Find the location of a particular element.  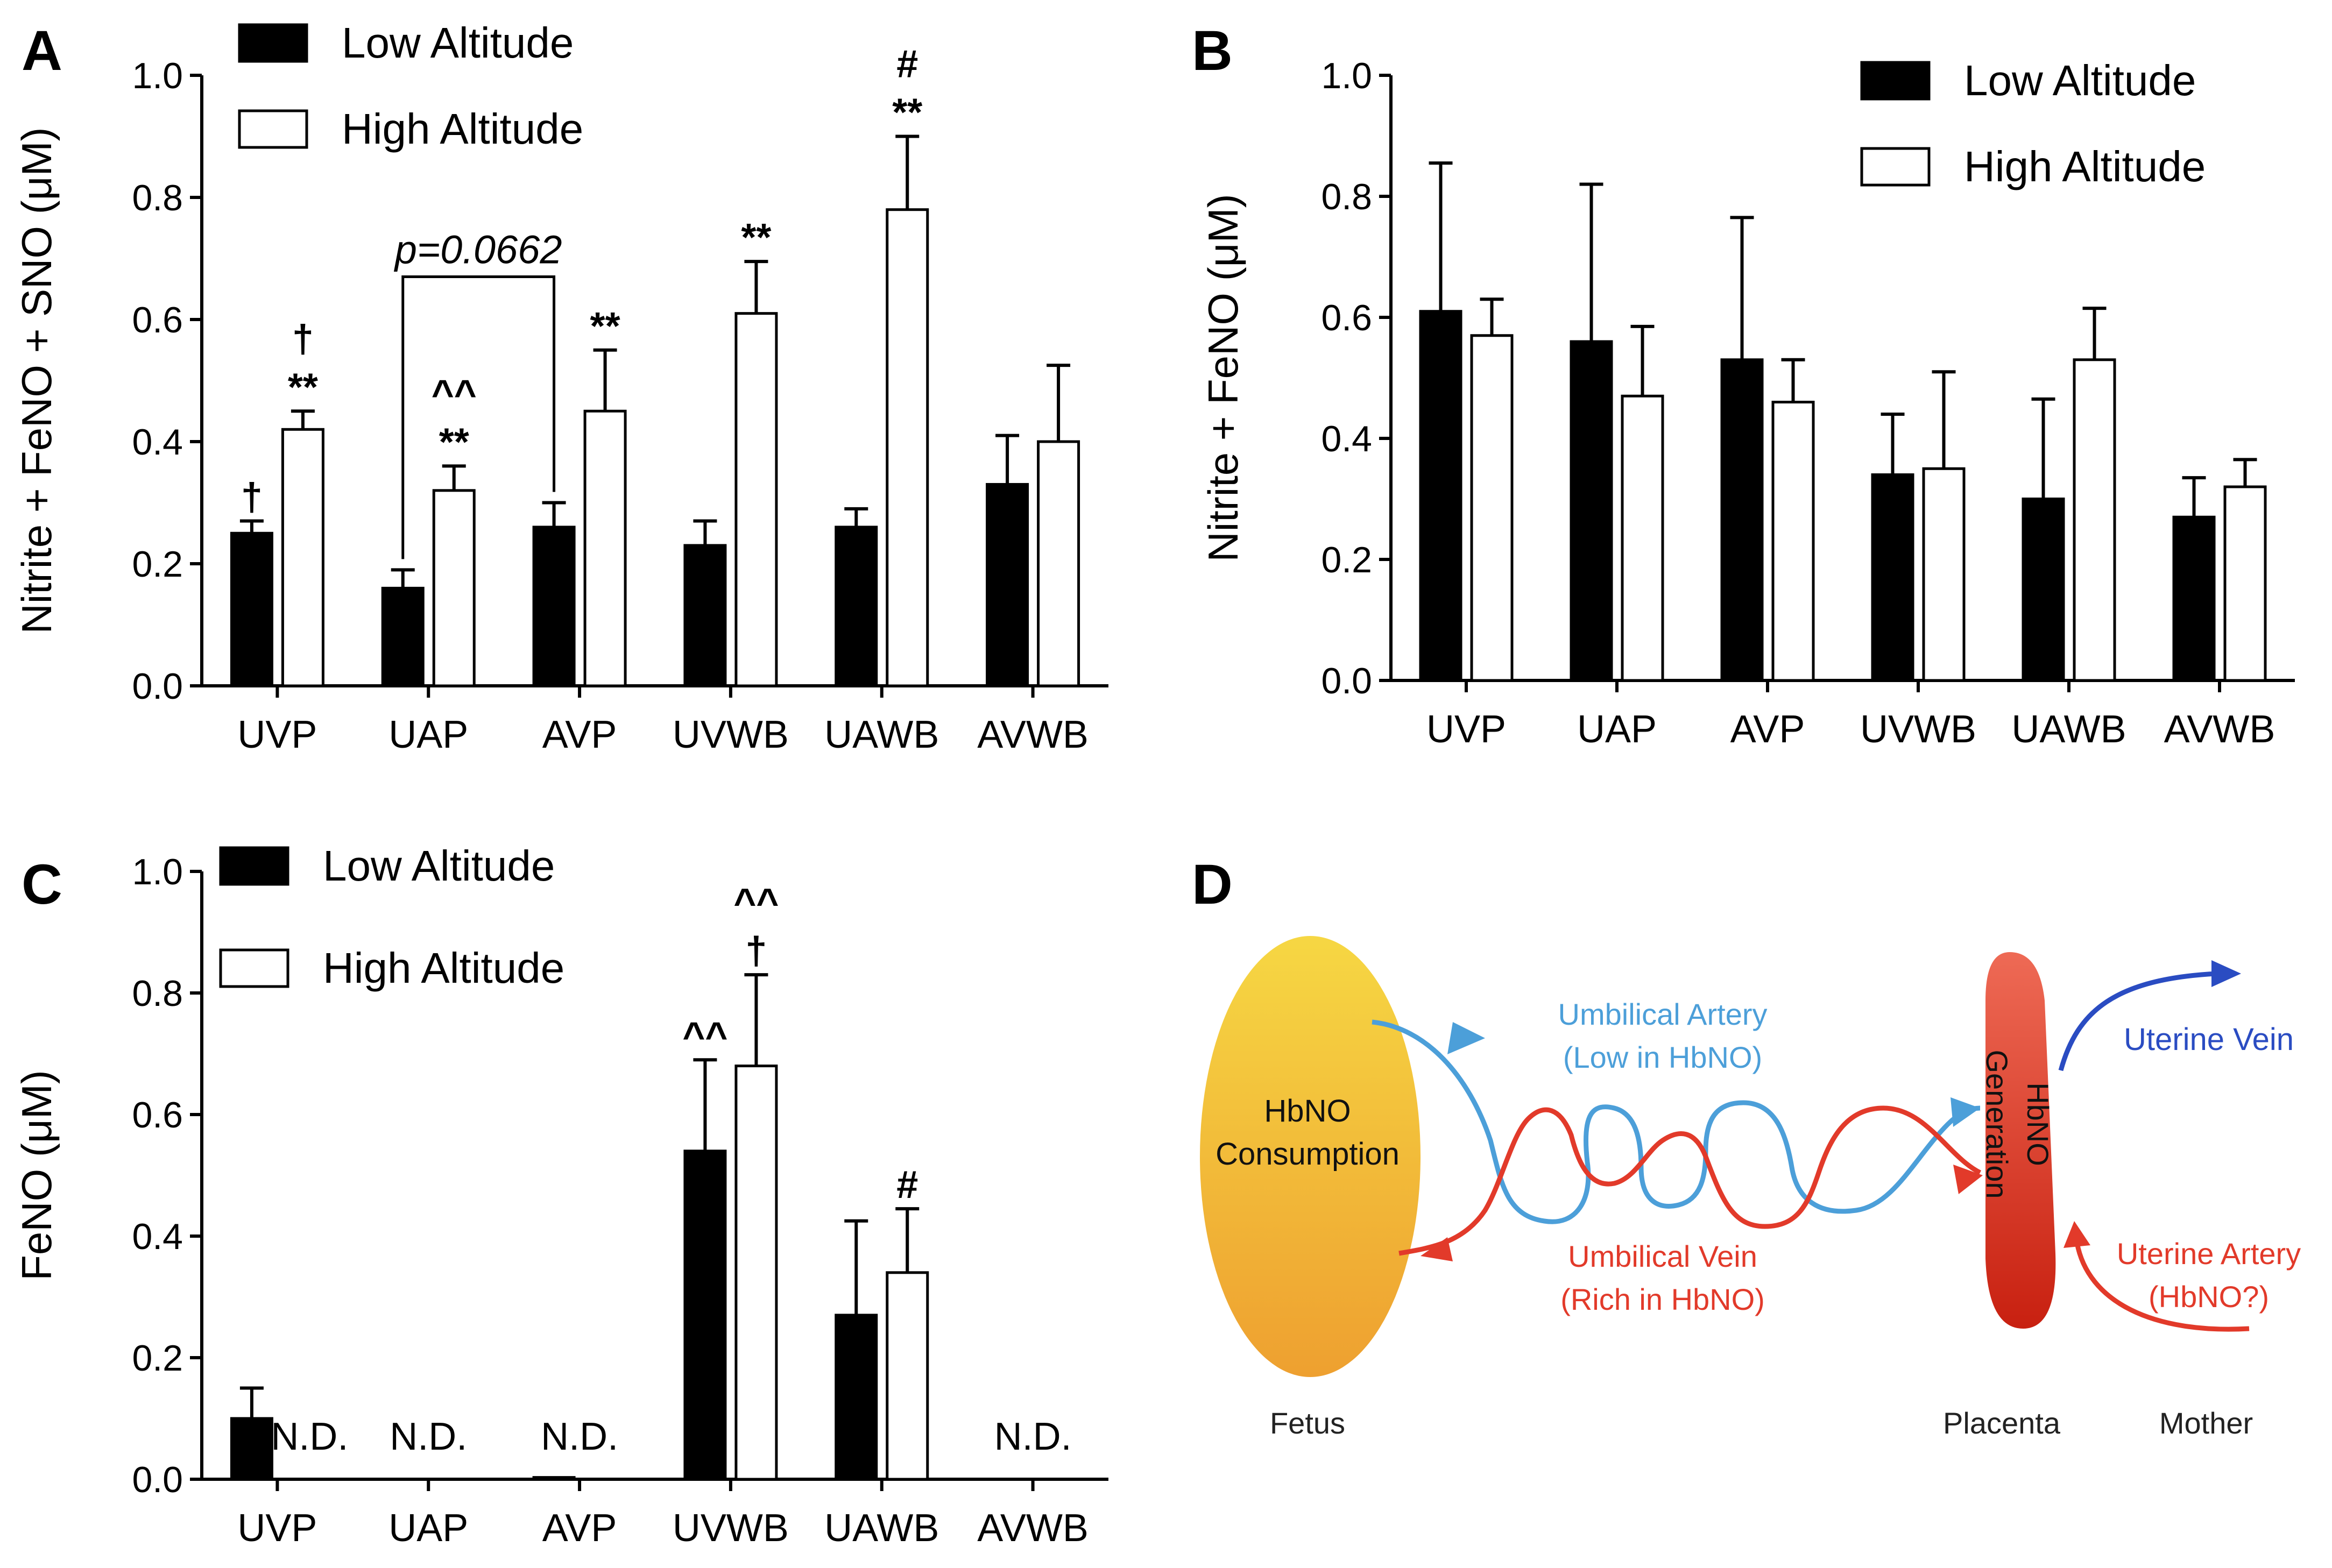

panel-b-label: B is located at coordinates (1212, 50).